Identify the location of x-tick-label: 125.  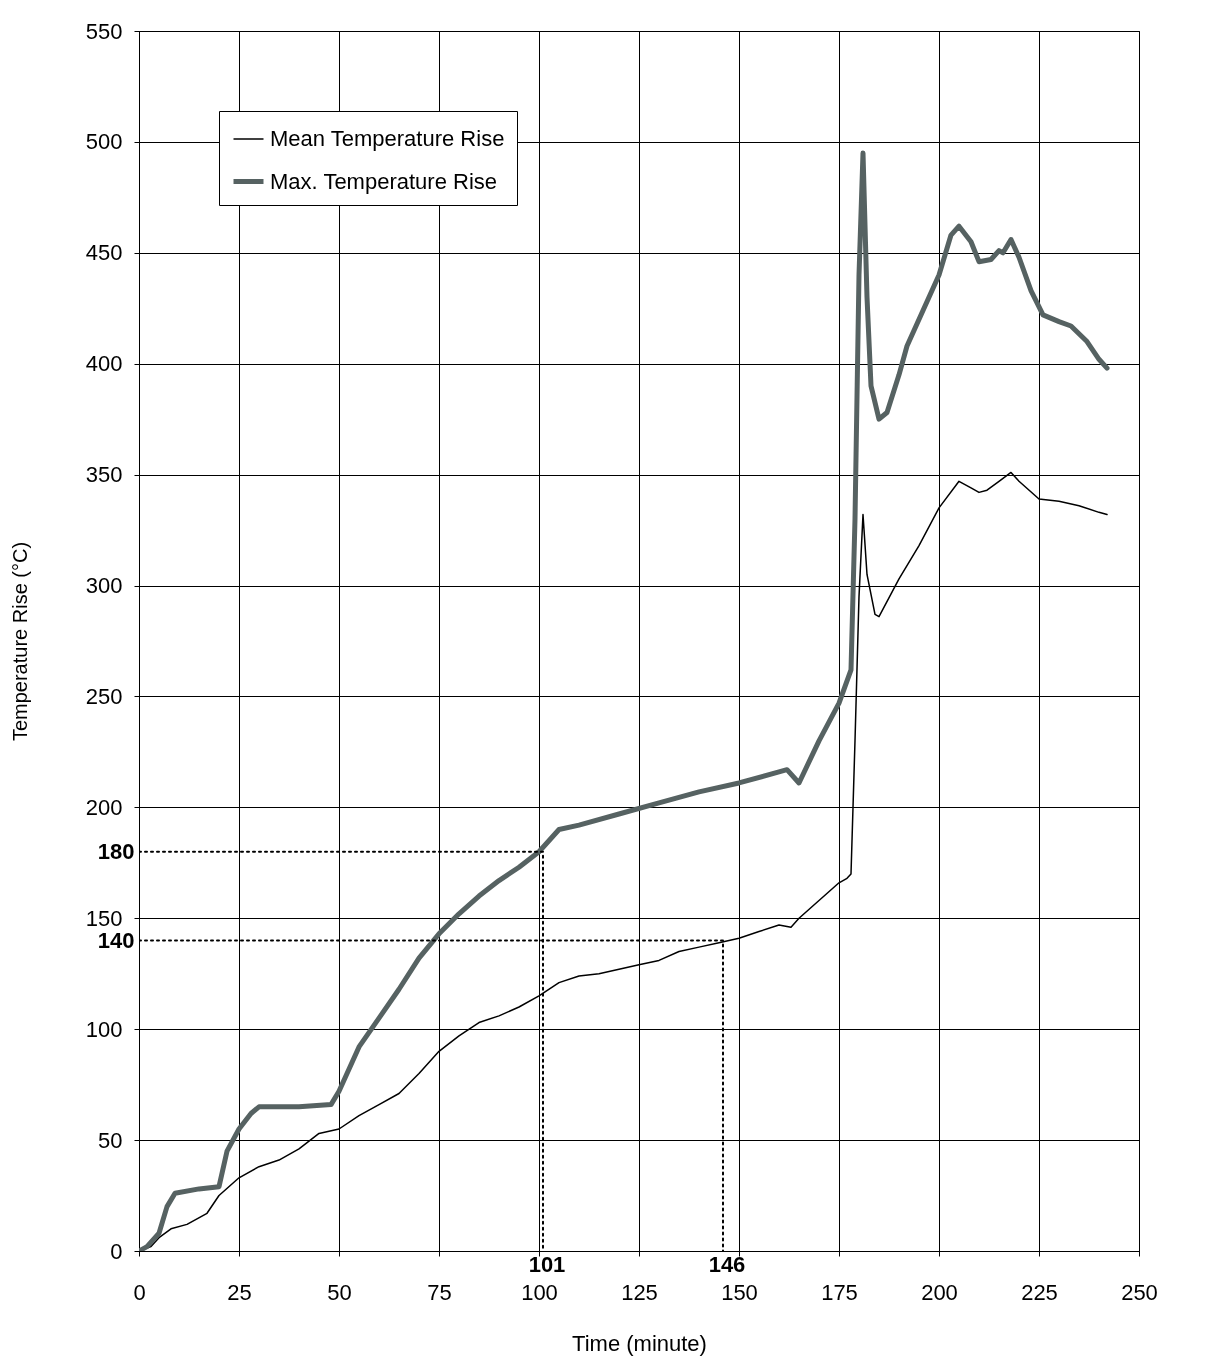
(639, 1292).